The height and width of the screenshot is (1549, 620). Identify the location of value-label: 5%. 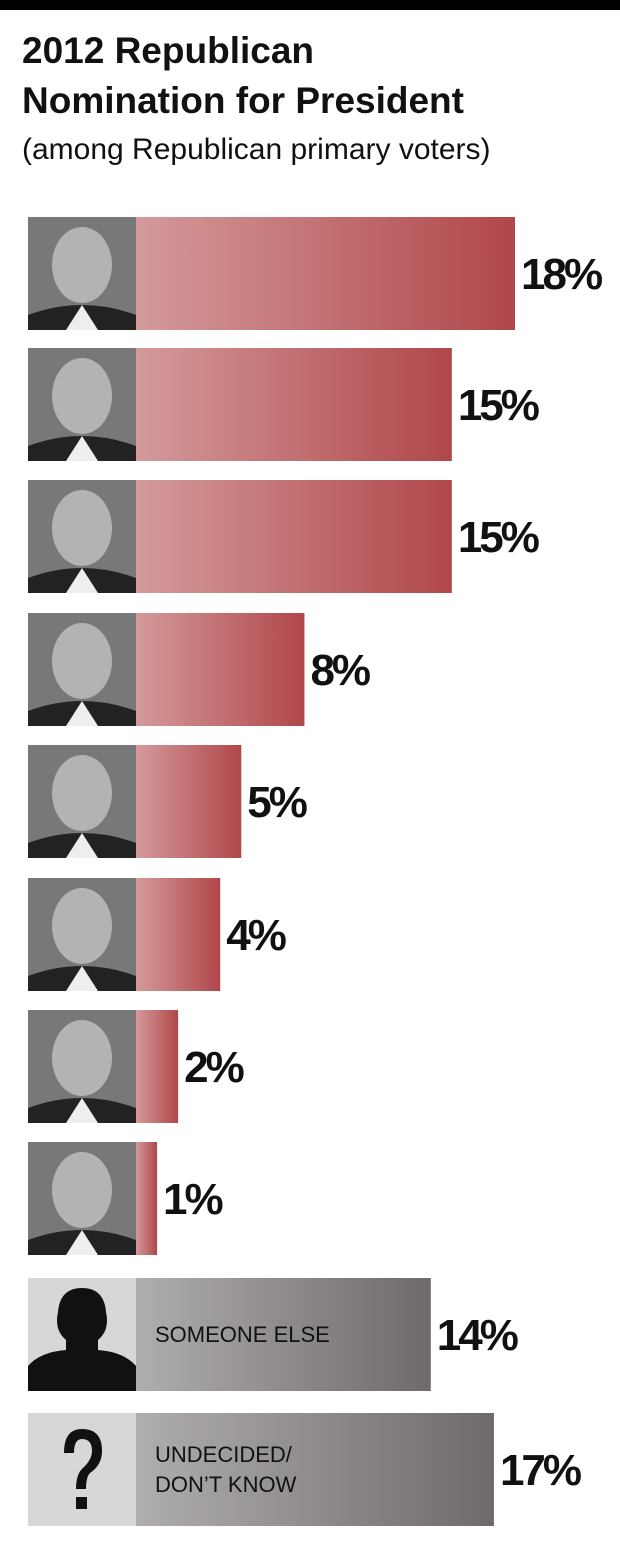
(276, 802).